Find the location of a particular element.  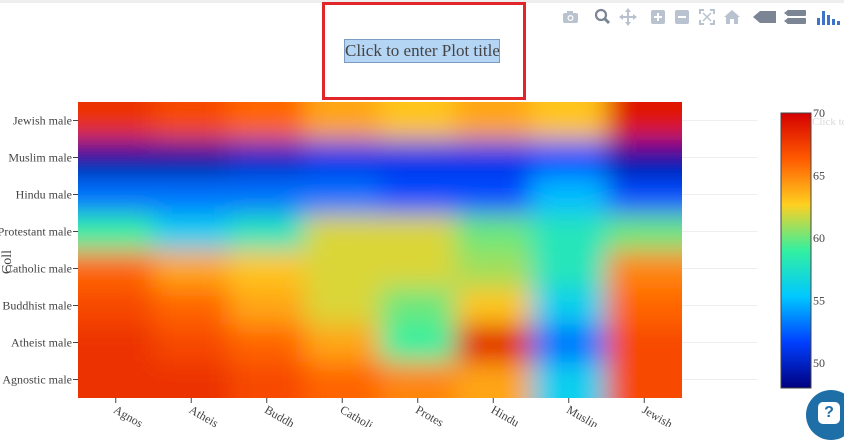

colorbar-tick-label: 70 is located at coordinates (819, 113).